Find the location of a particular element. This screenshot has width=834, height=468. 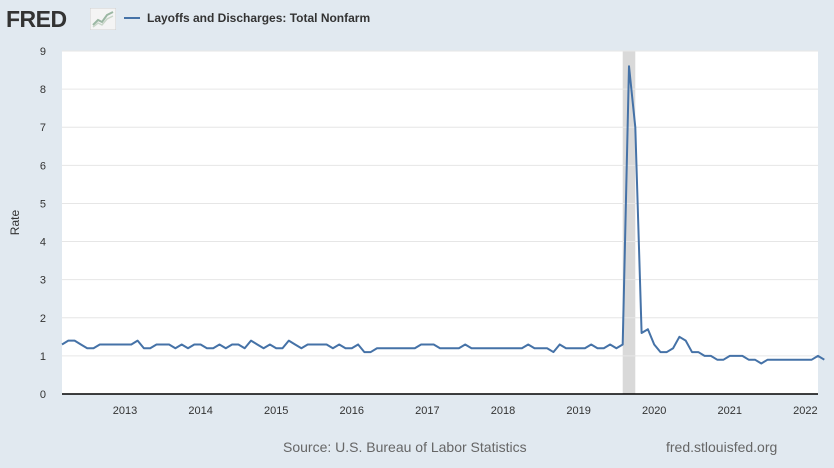

x-tick-label: 2014 is located at coordinates (200, 411).